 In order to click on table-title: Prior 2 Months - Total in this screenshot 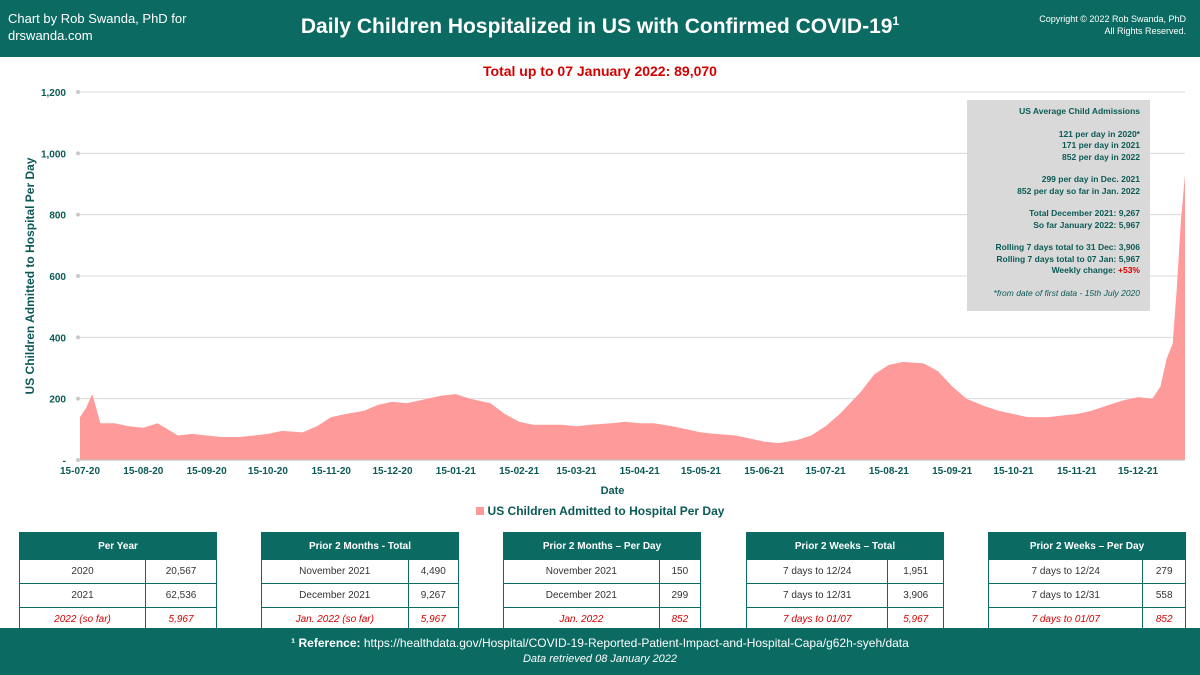, I will do `click(360, 546)`.